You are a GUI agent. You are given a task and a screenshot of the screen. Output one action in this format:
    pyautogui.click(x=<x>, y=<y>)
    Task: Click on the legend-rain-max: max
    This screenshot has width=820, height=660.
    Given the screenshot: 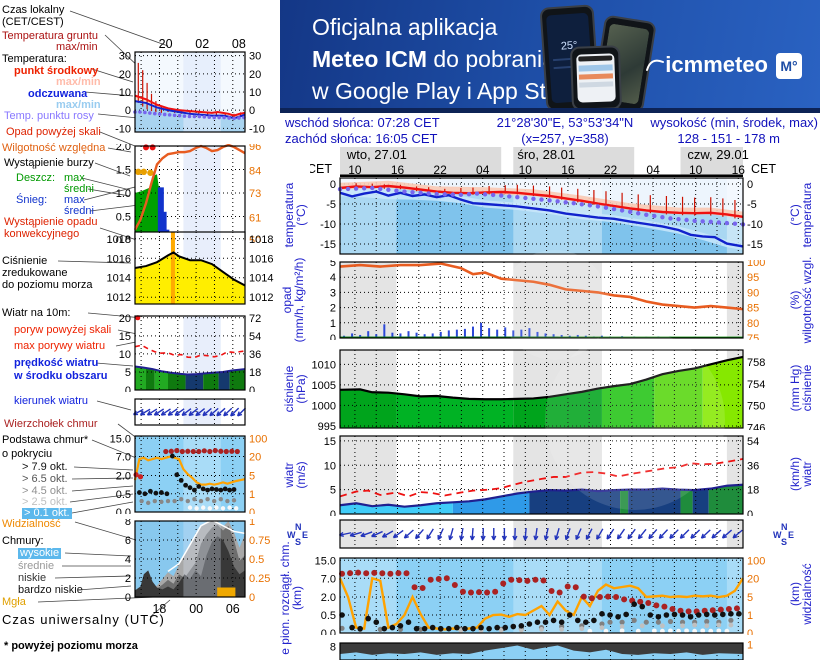 What is the action you would take?
    pyautogui.click(x=74, y=178)
    